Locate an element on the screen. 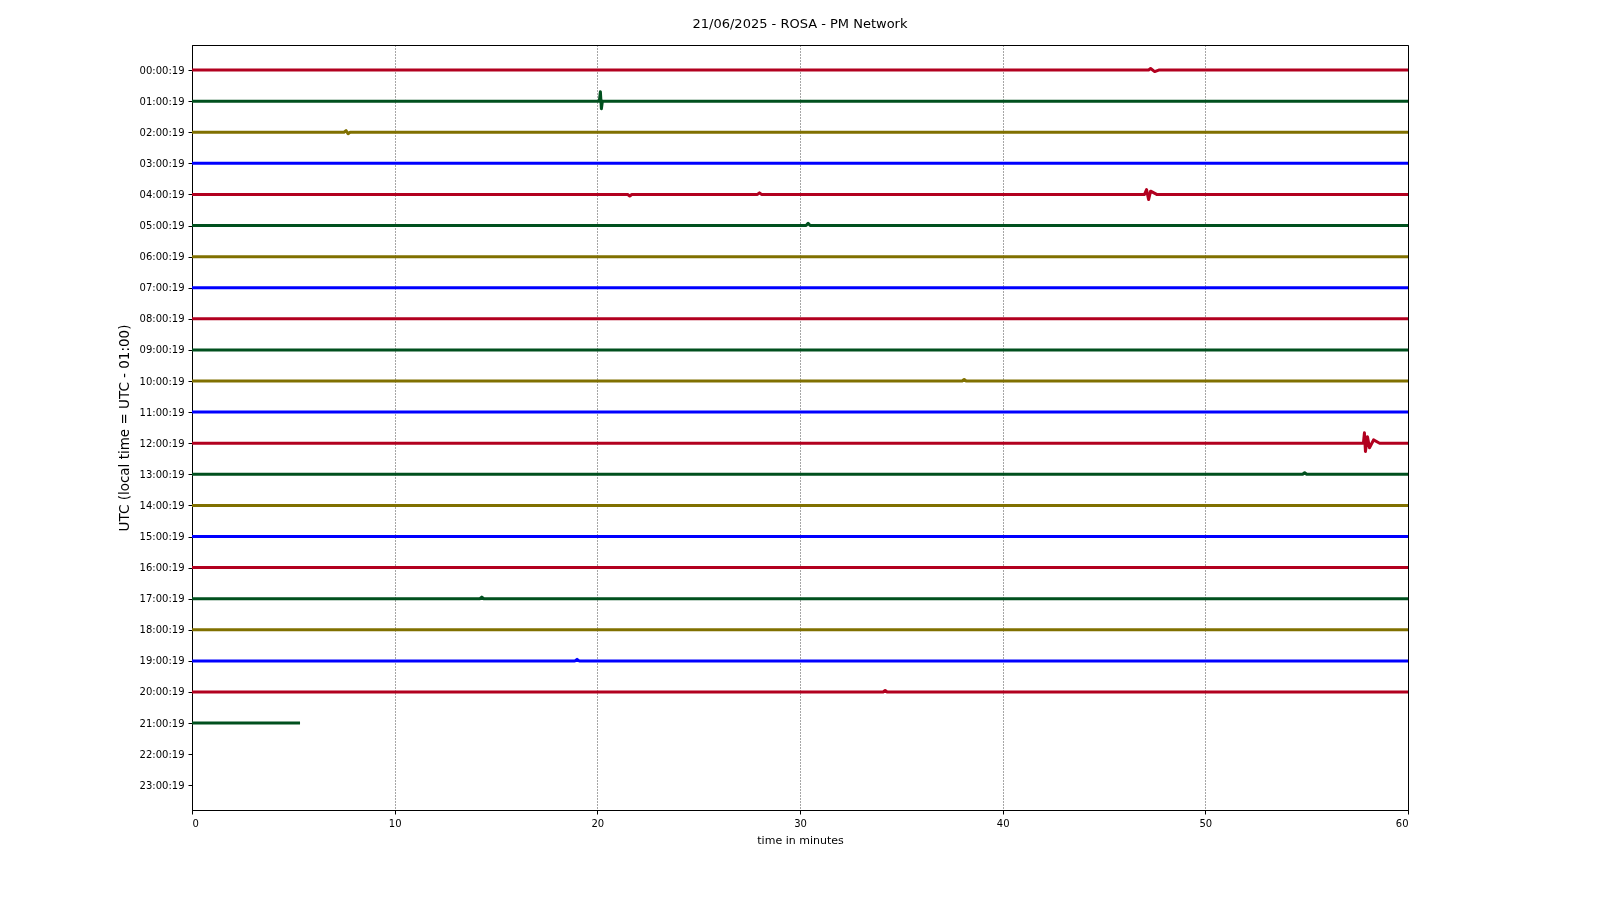 The height and width of the screenshot is (900, 1600). x-tick-label: 40 is located at coordinates (1003, 823).